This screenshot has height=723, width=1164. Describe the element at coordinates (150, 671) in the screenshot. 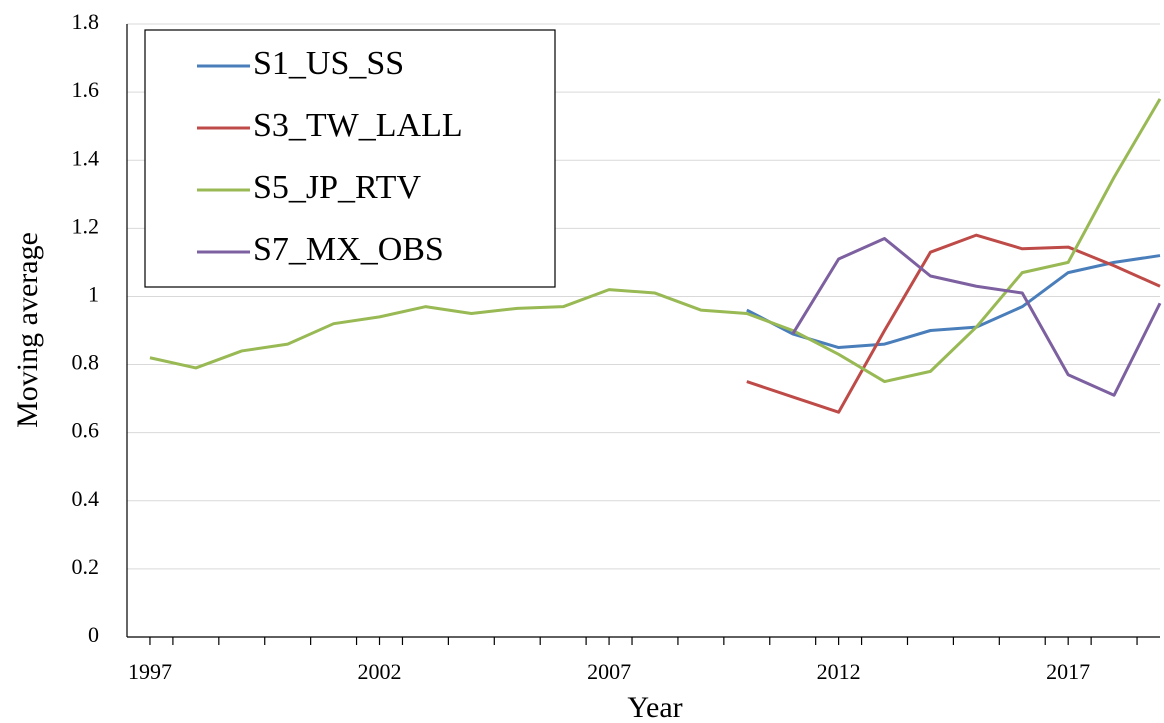

I see `x-tick-label: 1997` at that location.